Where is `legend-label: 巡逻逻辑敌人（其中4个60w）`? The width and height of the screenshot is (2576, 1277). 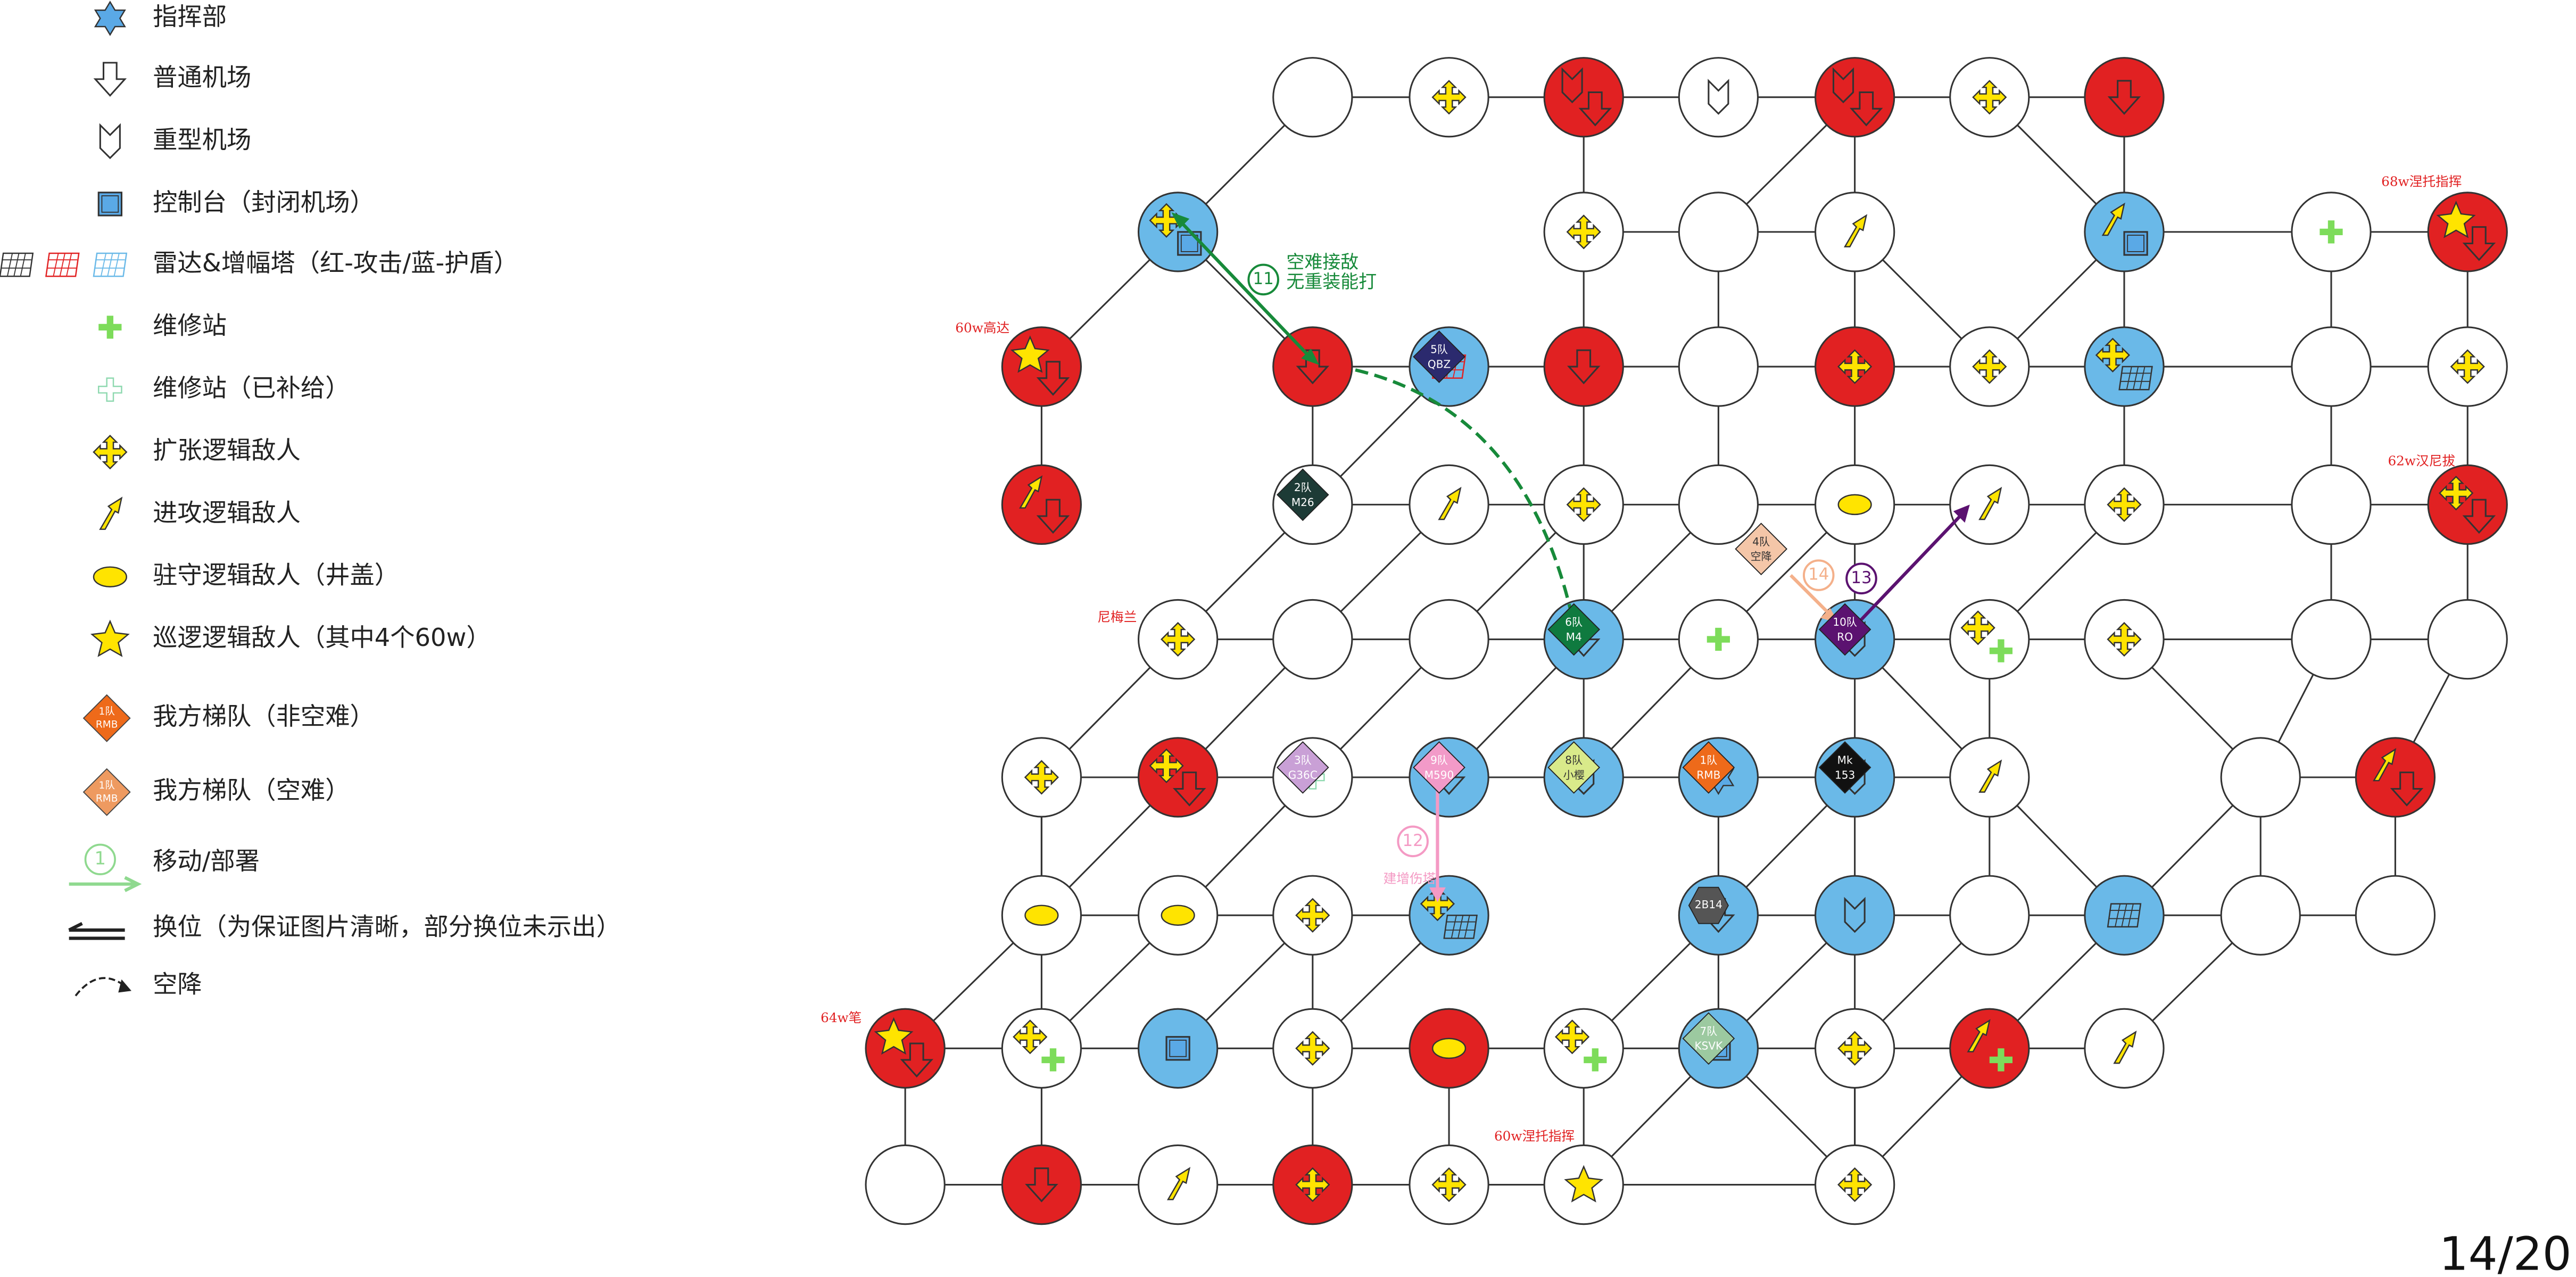
legend-label: 巡逻逻辑敌人（其中4个60w） is located at coordinates (322, 637).